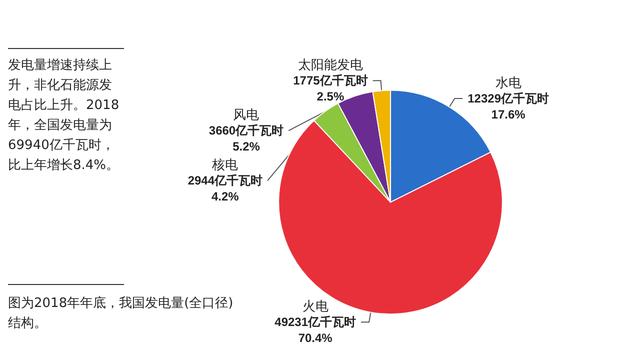 The image size is (631, 361). What do you see at coordinates (225, 189) in the screenshot?
I see `data-label: 2944亿千瓦时 4.2%` at bounding box center [225, 189].